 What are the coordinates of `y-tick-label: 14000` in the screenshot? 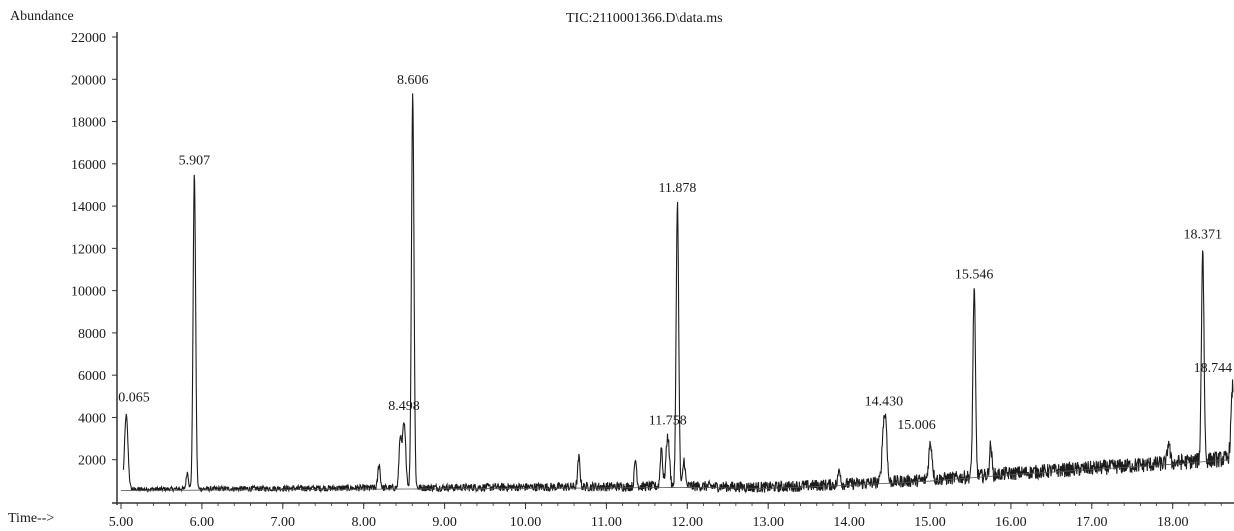 It's located at (88, 207).